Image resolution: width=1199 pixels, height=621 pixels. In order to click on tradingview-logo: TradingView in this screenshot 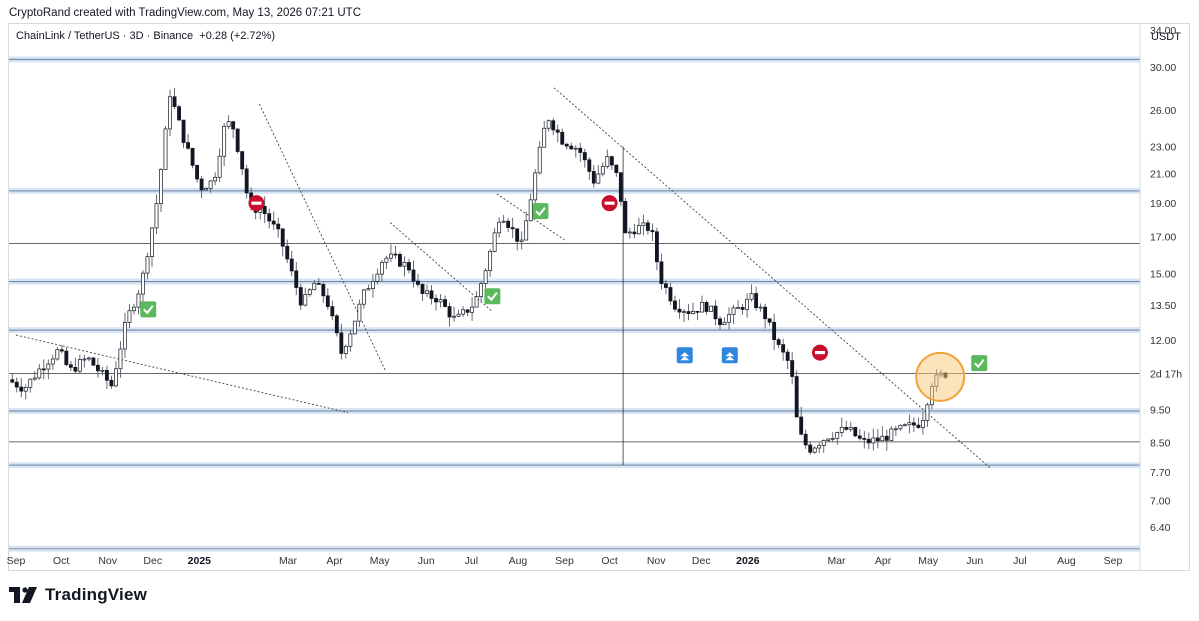, I will do `click(78, 595)`.